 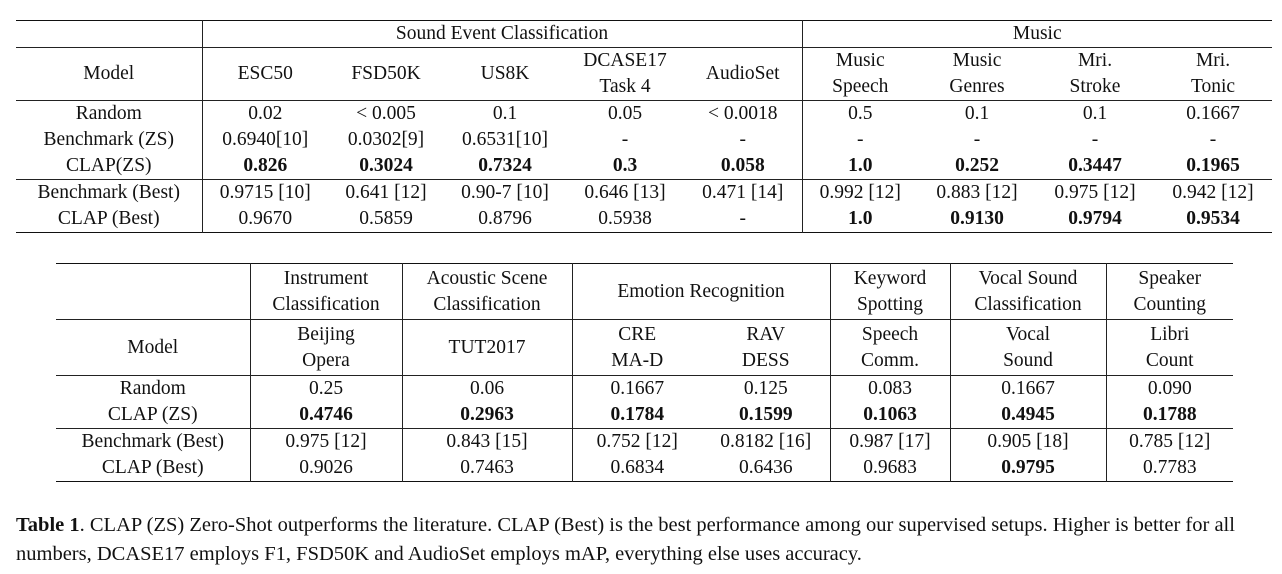 I want to click on group-header-sound-event: Sound Event Classification, so click(x=501, y=34).